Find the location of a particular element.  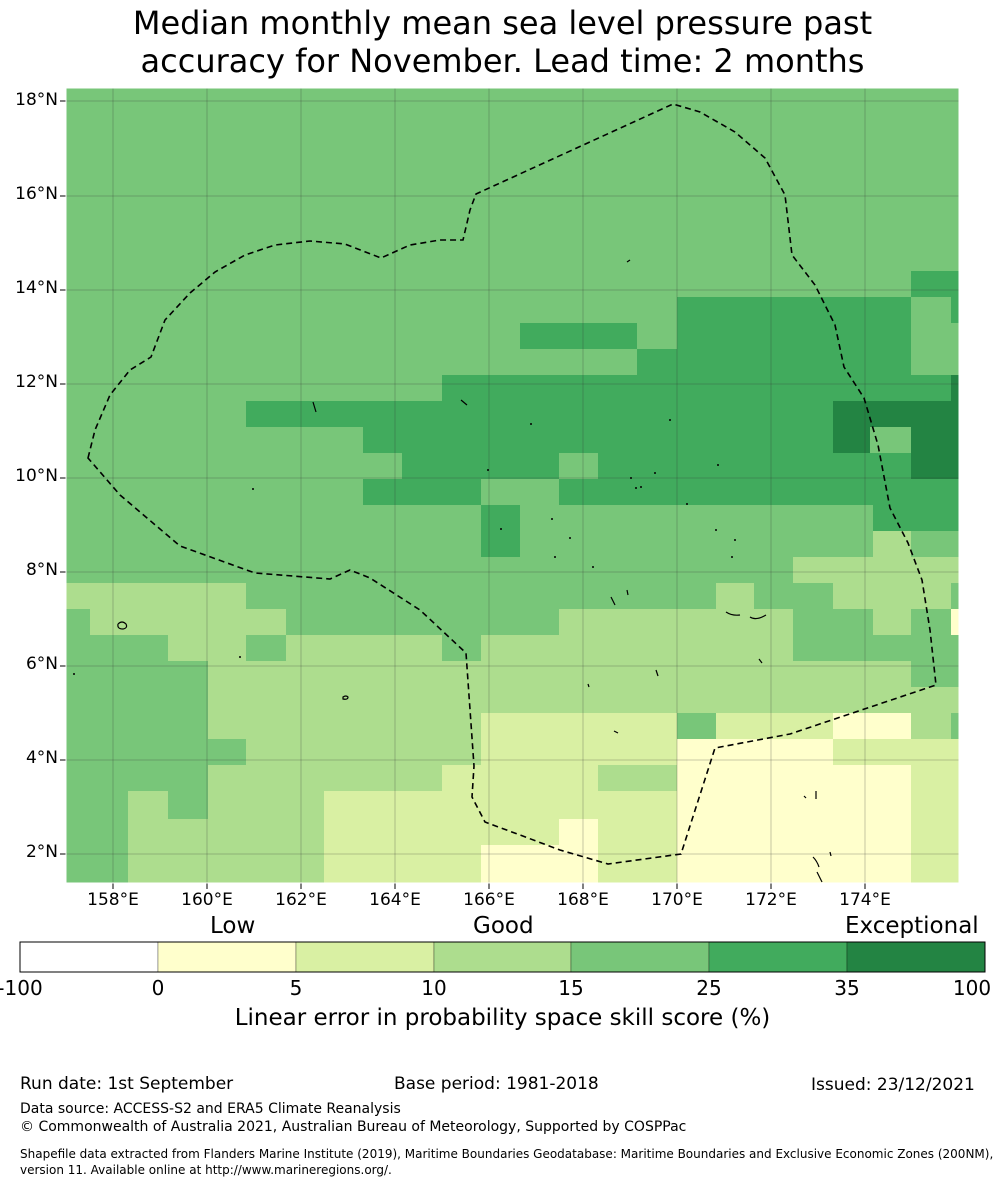

colorbar-tick: 0 is located at coordinates (158, 988).